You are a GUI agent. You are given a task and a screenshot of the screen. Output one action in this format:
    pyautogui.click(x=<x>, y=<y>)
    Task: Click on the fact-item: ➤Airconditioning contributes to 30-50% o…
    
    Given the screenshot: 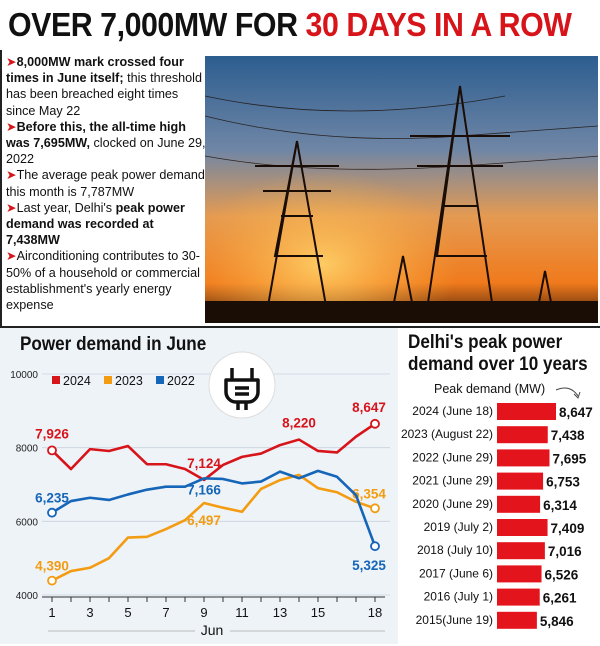 What is the action you would take?
    pyautogui.click(x=103, y=281)
    